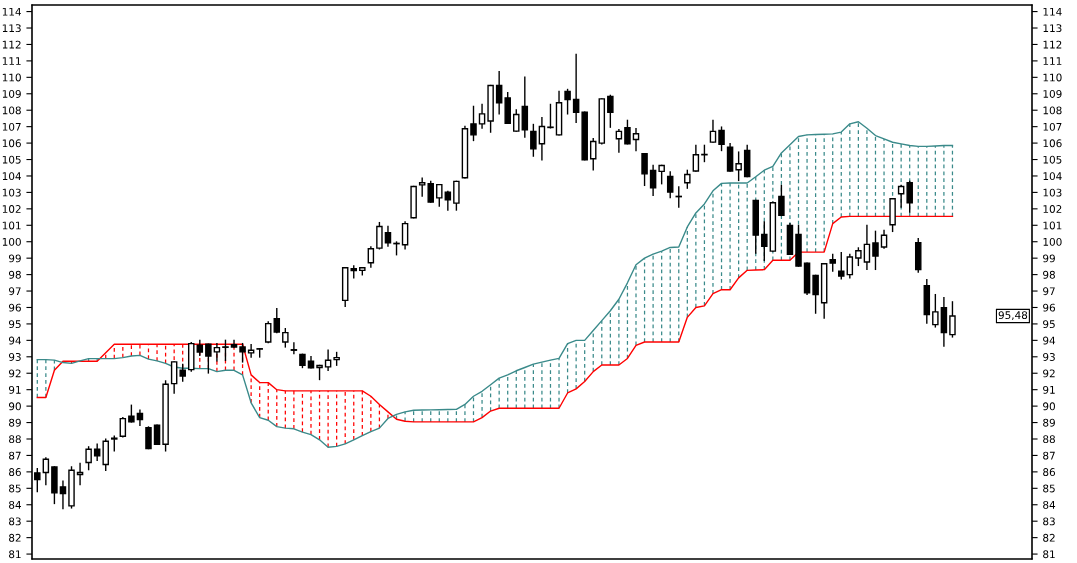 Image resolution: width=1077 pixels, height=563 pixels. Describe the element at coordinates (11, 176) in the screenshot. I see `y-tick-label: 104` at that location.